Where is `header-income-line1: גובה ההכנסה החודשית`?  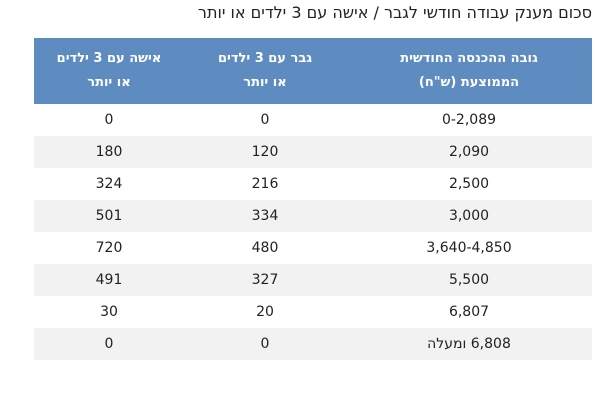
header-income-line1: גובה ההכנסה החודשית is located at coordinates (469, 58).